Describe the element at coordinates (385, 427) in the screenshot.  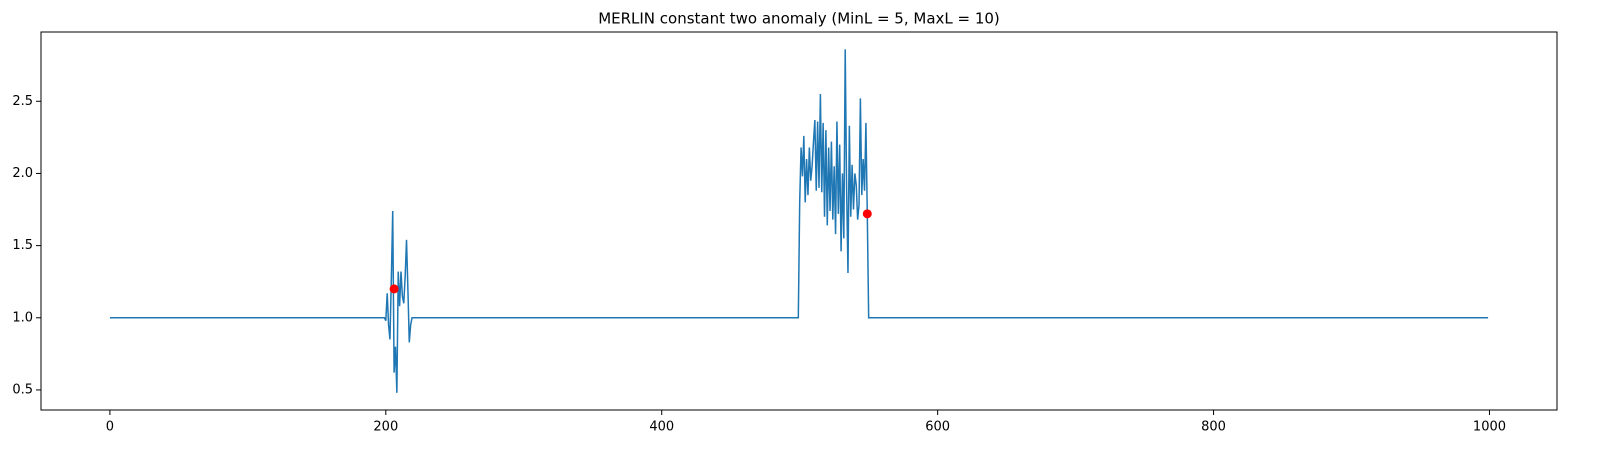
I see `x-tick-label: 200` at that location.